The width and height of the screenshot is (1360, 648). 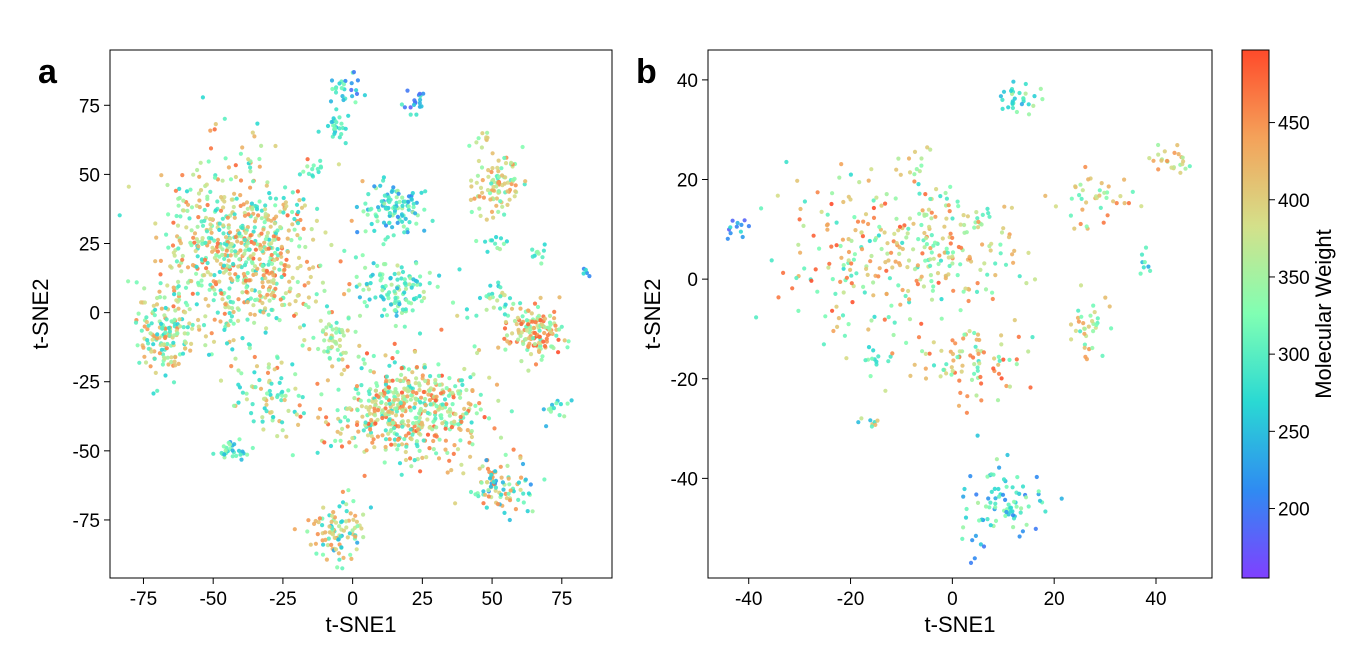 What do you see at coordinates (212, 599) in the screenshot?
I see `panel-a-x-tick-label: -50` at bounding box center [212, 599].